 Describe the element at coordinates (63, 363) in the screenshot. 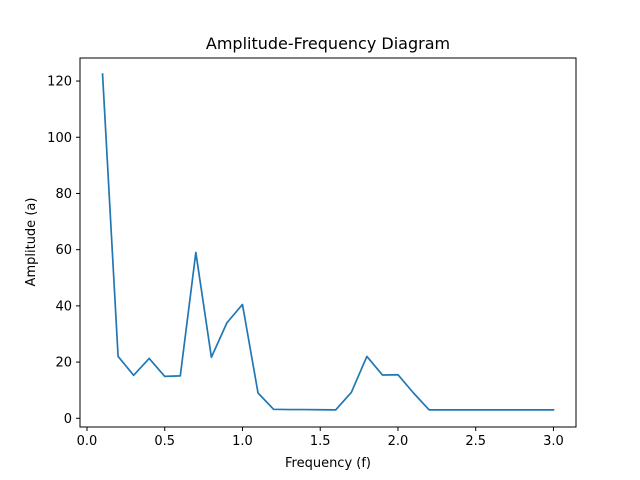

I see `y-tick-label: 20` at that location.